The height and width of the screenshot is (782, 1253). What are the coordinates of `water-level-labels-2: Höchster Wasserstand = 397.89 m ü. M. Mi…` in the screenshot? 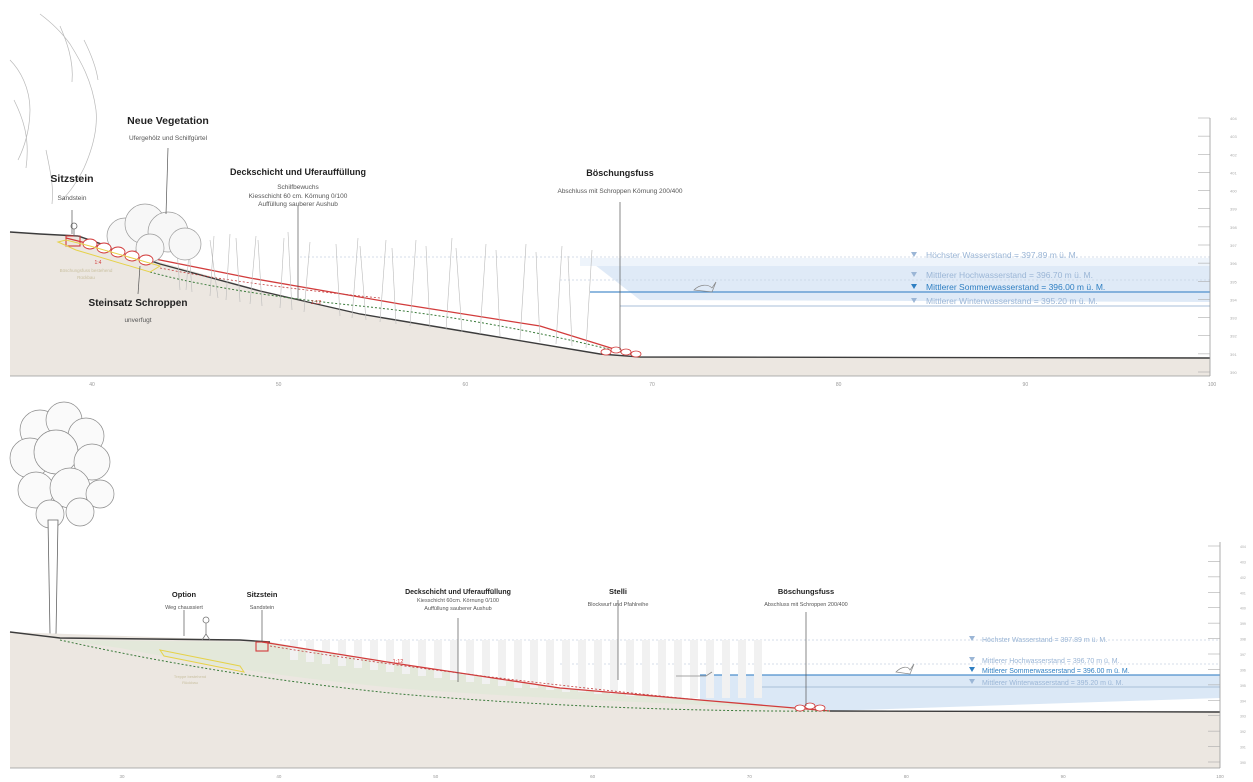 It's located at (1056, 662).